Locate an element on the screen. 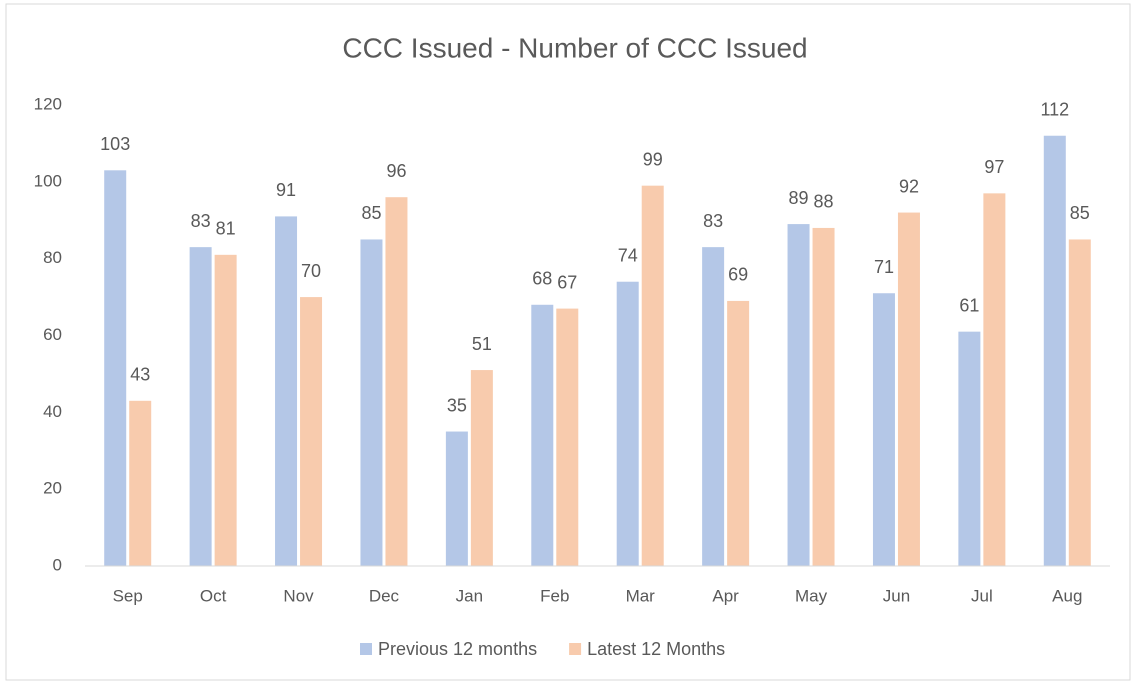  data-label: 92 is located at coordinates (909, 186).